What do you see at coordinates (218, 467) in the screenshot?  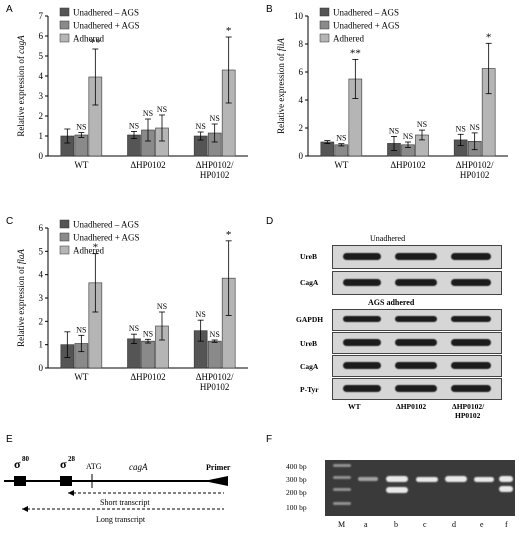 I see `primer-label: Primer` at bounding box center [218, 467].